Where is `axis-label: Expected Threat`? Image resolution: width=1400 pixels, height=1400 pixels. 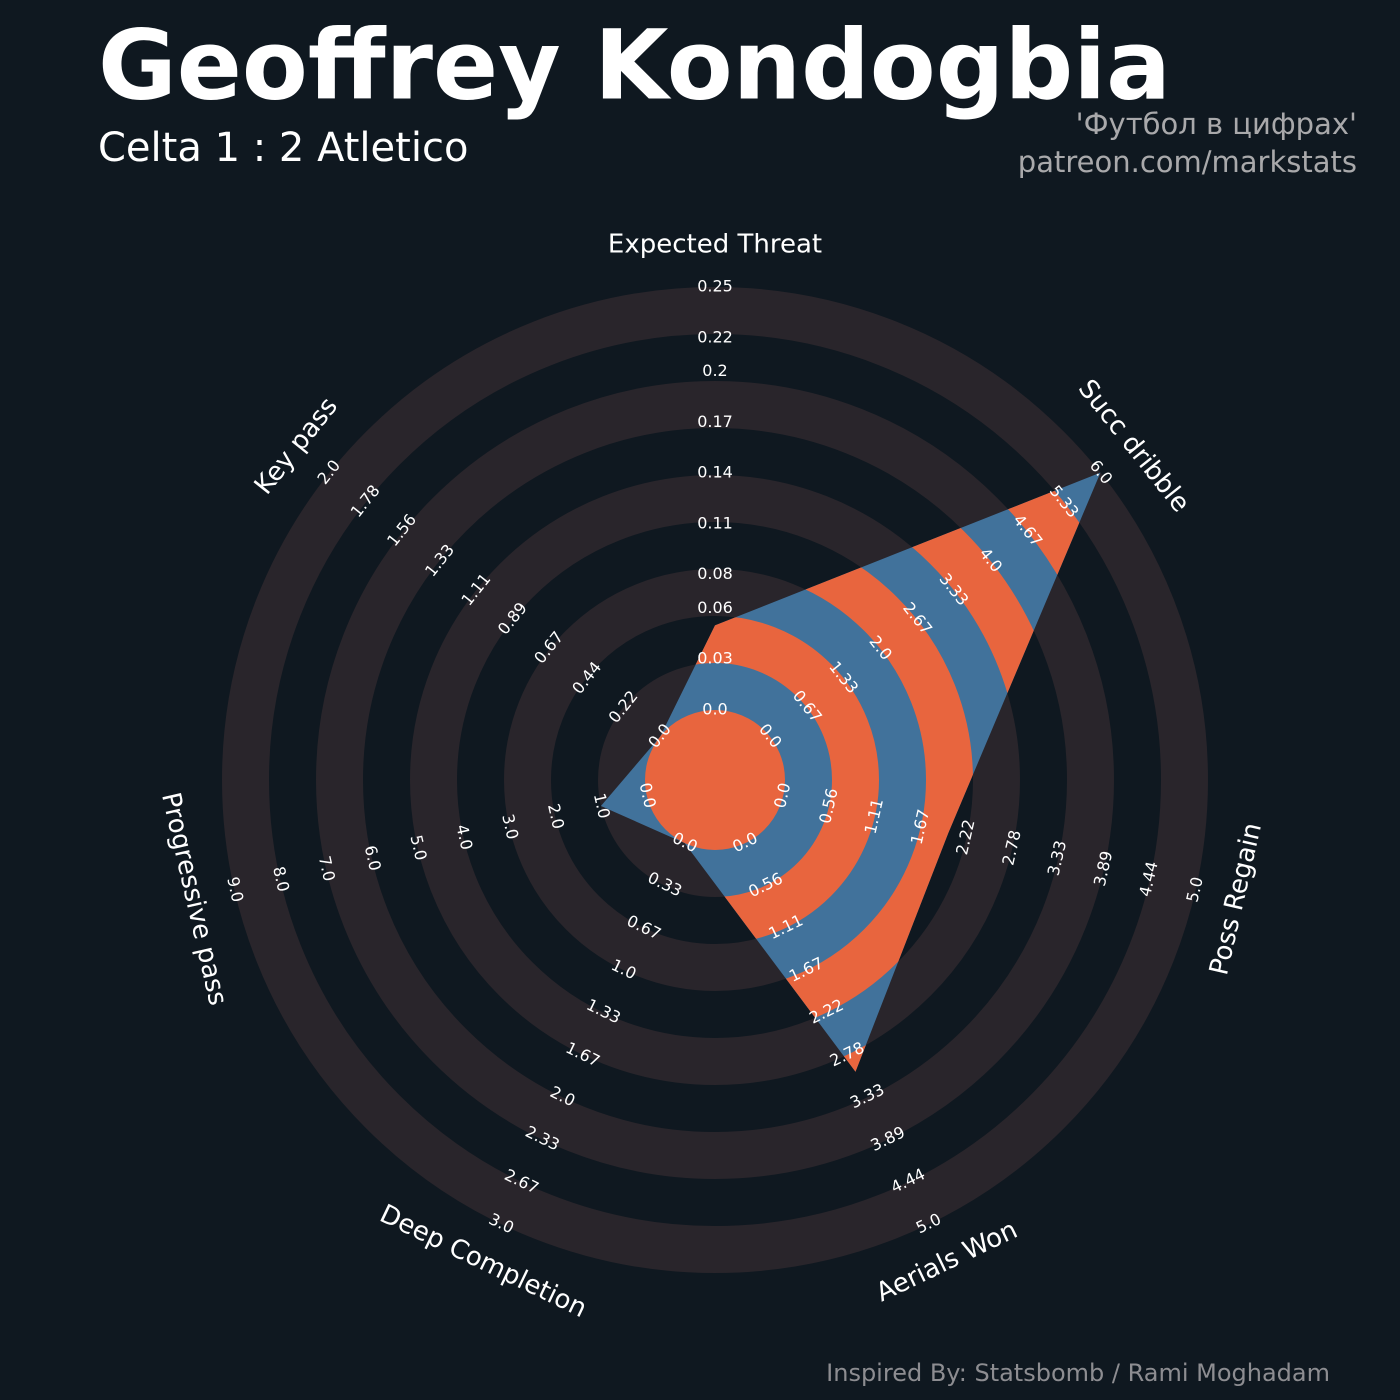
axis-label: Expected Threat is located at coordinates (715, 245).